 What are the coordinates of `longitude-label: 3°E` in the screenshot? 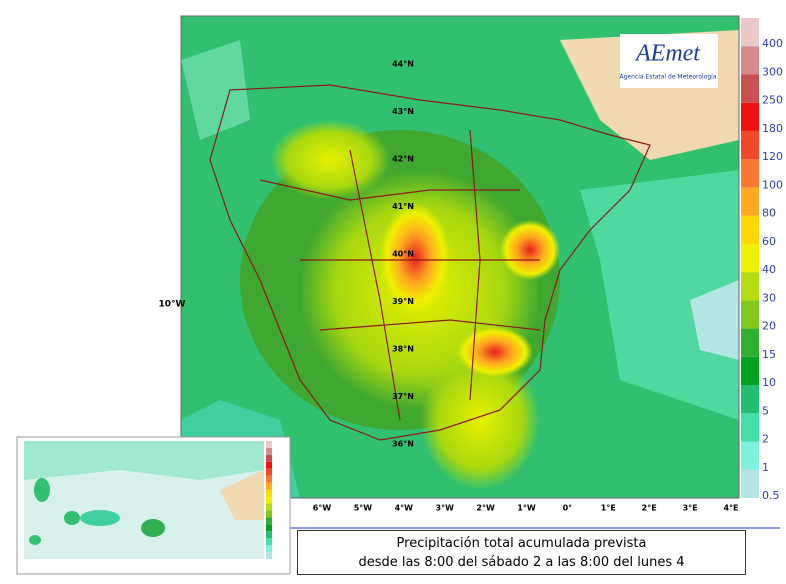 It's located at (690, 508).